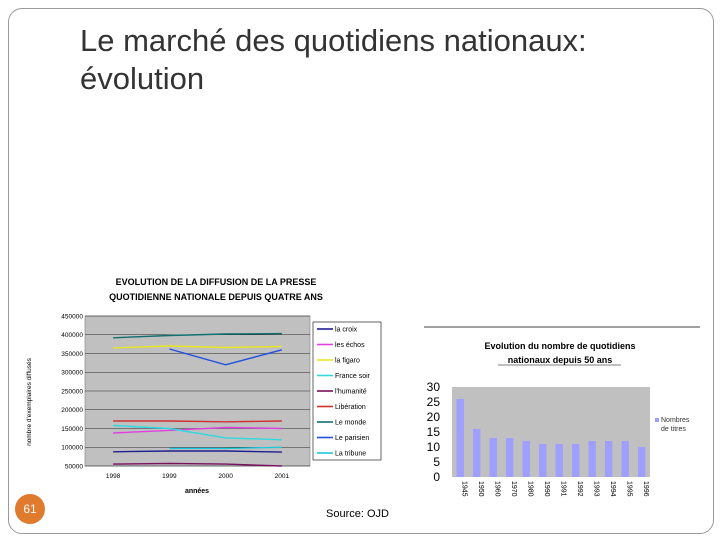 This screenshot has width=720, height=540. Describe the element at coordinates (346, 330) in the screenshot. I see `chart1-legend-label: la croix` at that location.